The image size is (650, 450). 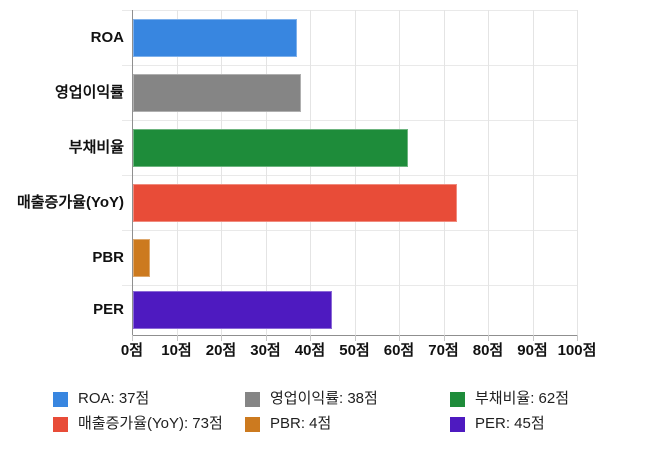 I want to click on y-axis-label: PER, so click(x=108, y=309).